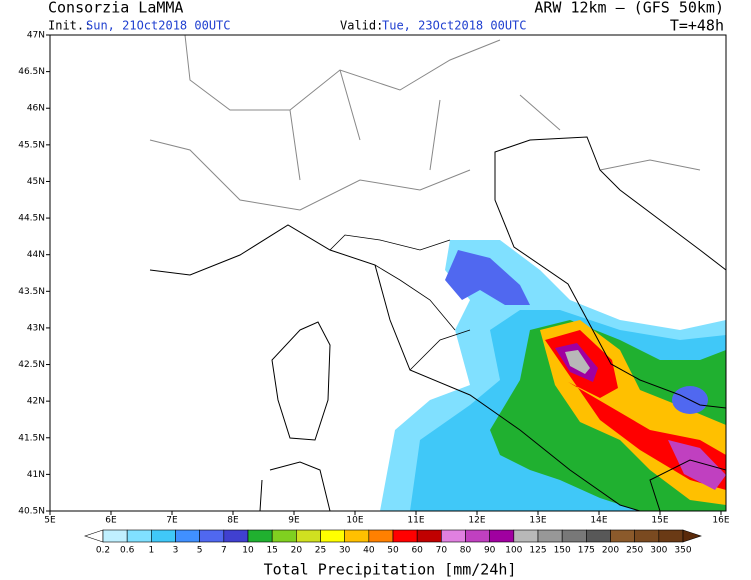  I want to click on lon-label: 8E, so click(233, 521).